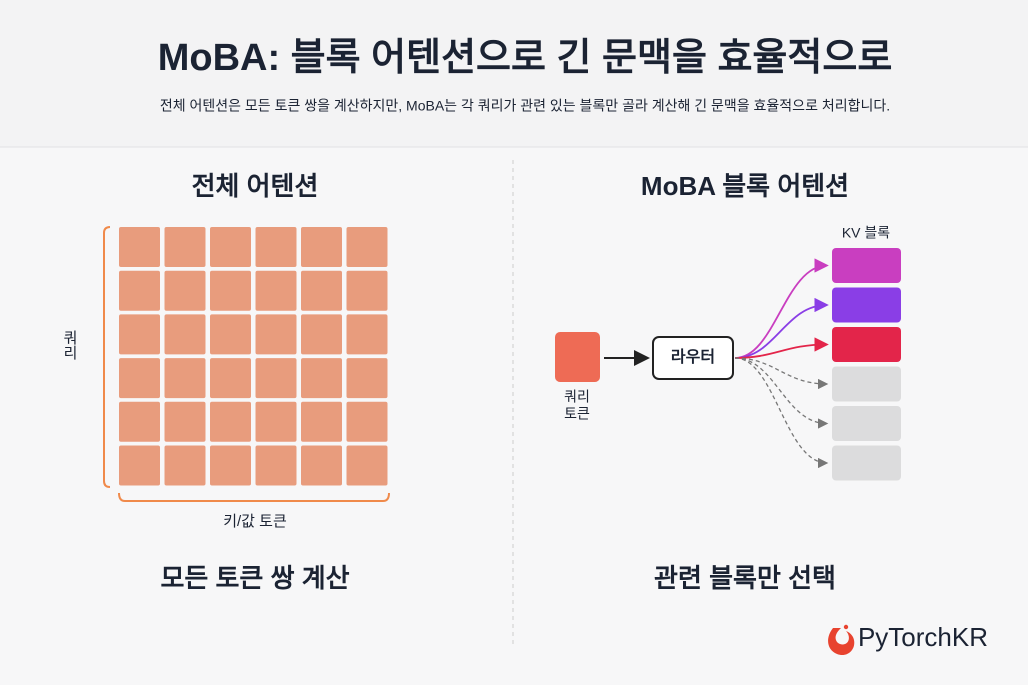 The height and width of the screenshot is (685, 1028). Describe the element at coordinates (254, 497) in the screenshot. I see `key-bracket` at that location.